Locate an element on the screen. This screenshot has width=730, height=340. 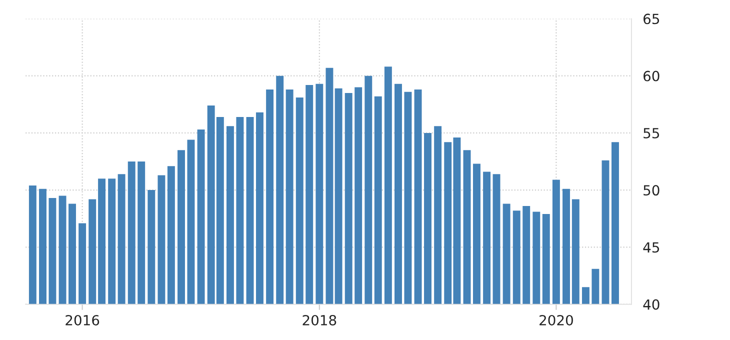
x-tick-label: 2020 is located at coordinates (556, 320).